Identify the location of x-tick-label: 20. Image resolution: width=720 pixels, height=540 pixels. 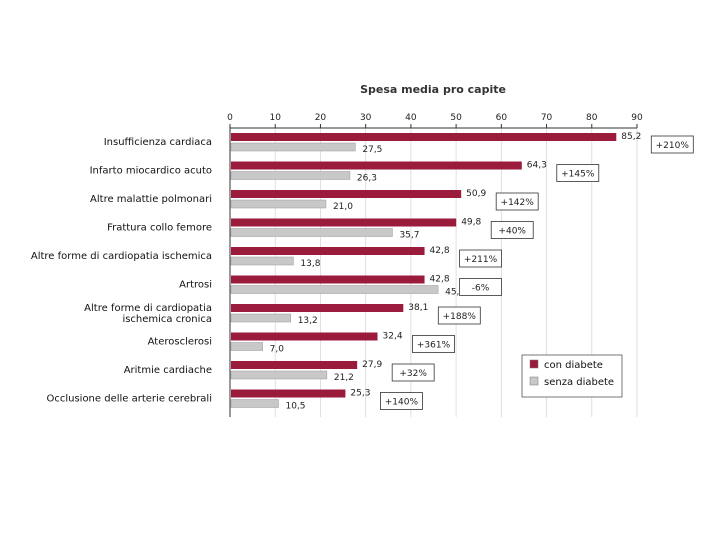
(321, 118).